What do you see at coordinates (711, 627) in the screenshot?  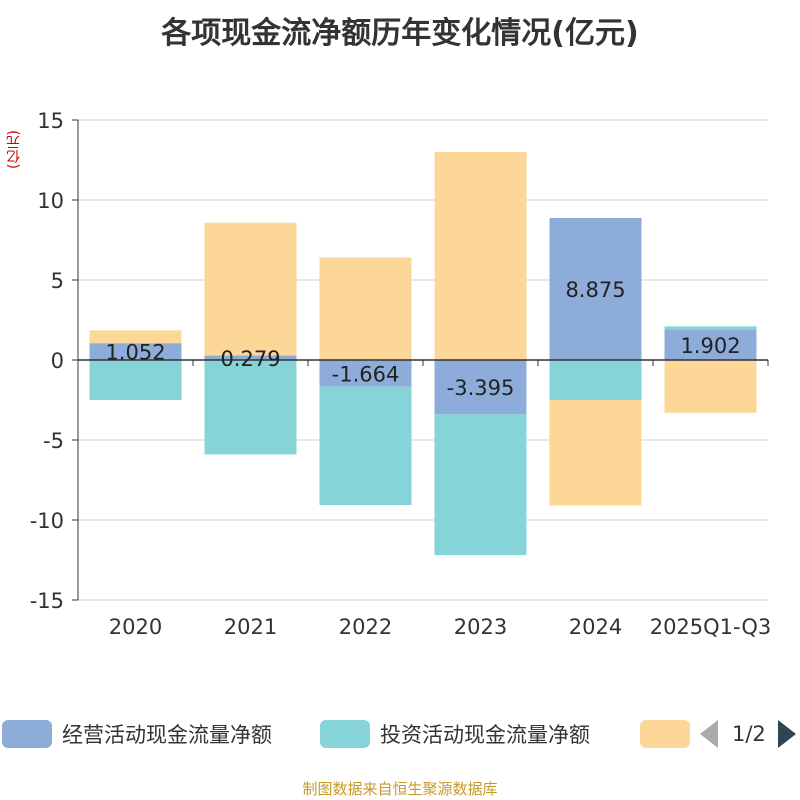 I see `x-tick-label: 2025Q1-Q3` at bounding box center [711, 627].